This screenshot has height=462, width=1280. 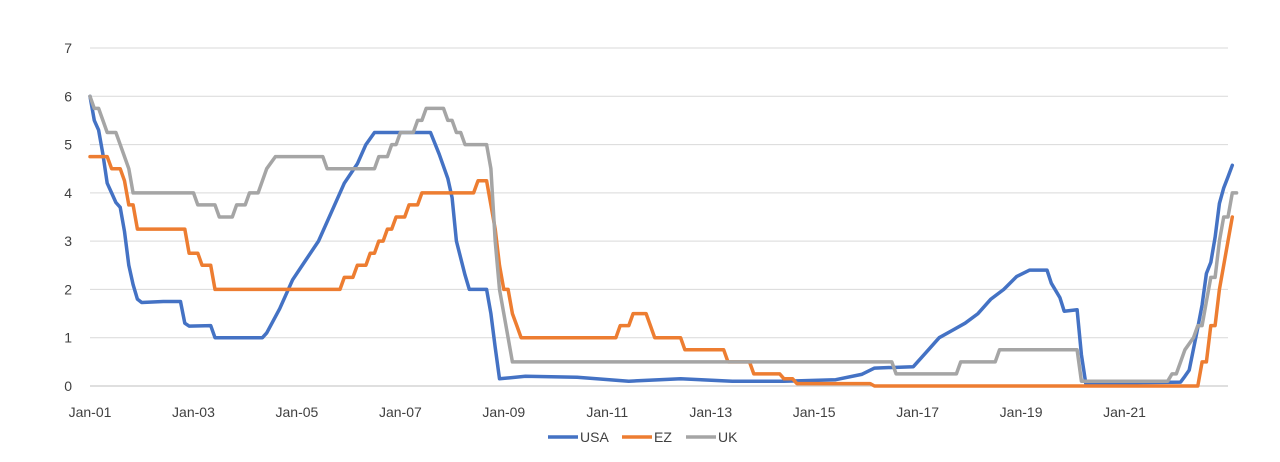 What do you see at coordinates (917, 412) in the screenshot?
I see `x-tick-label: Jan-17` at bounding box center [917, 412].